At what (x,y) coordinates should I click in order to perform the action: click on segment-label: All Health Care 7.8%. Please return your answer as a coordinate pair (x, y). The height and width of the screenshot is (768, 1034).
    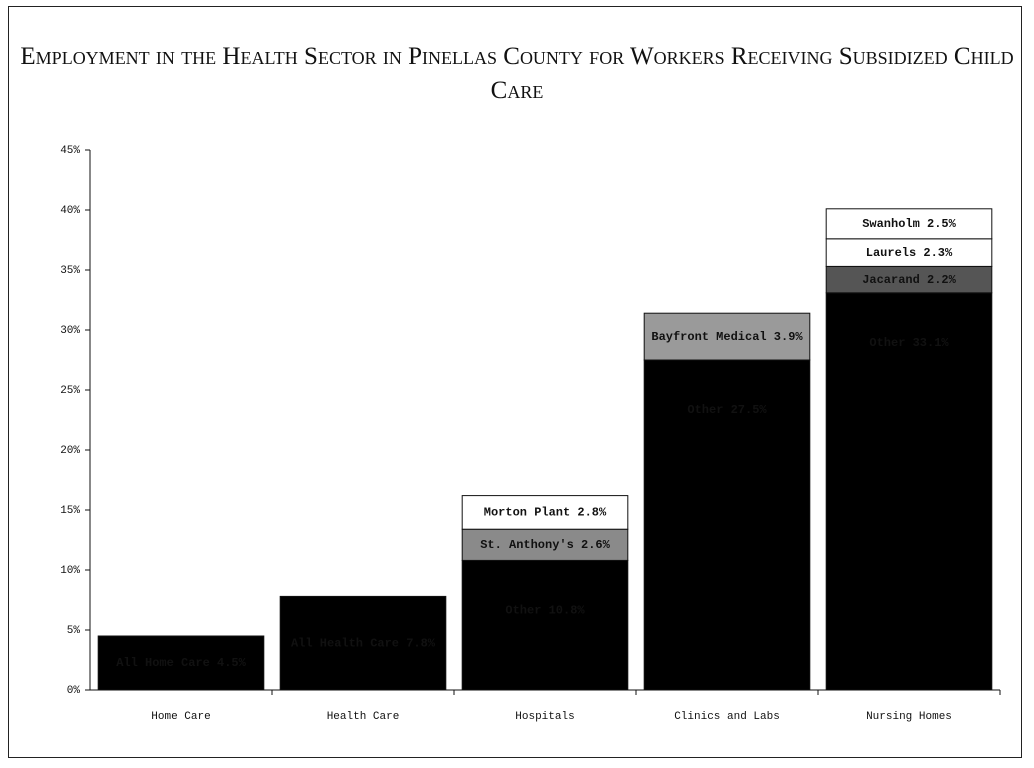
    Looking at the image, I should click on (363, 643).